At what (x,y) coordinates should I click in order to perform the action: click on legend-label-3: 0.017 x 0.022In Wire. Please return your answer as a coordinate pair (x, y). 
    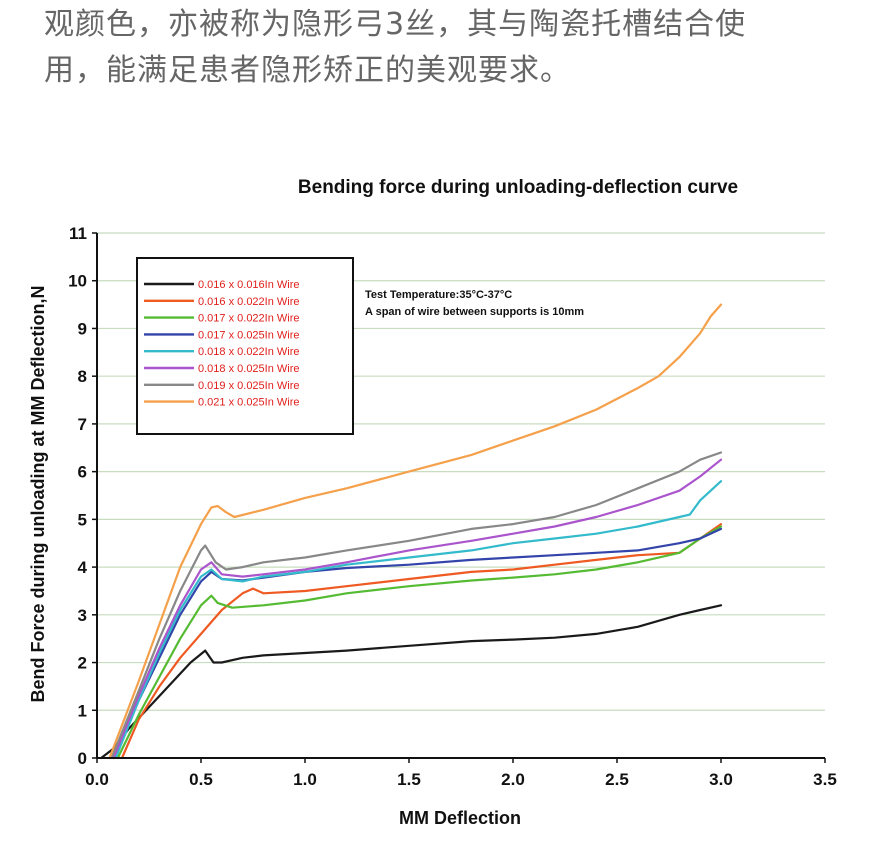
    Looking at the image, I should click on (249, 319).